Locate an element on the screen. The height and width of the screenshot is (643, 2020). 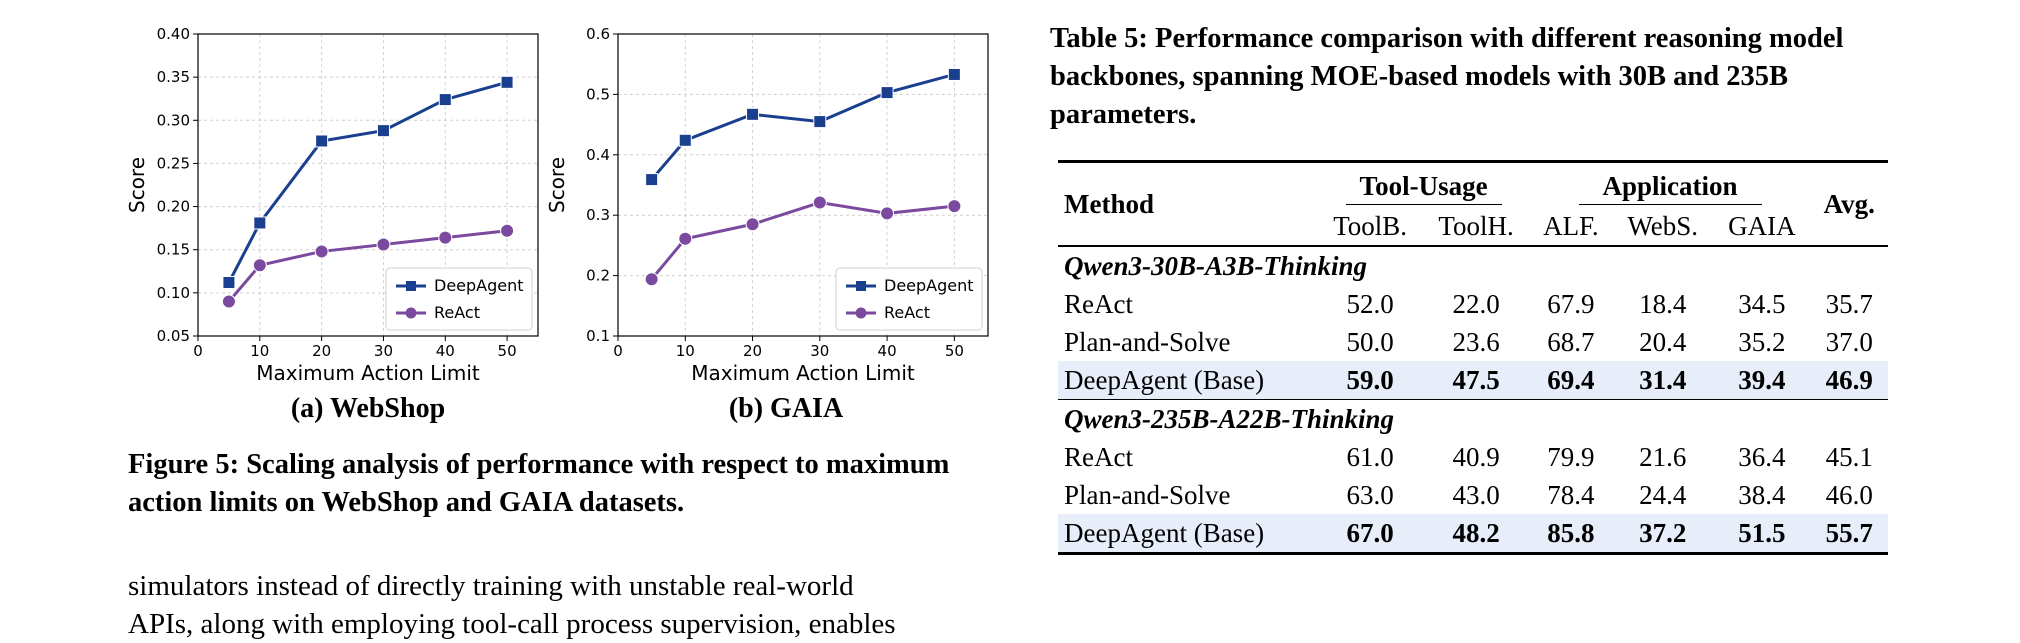
table-row: ReAct 61.0 40.9 79.9 21.6 36.4 45.1 is located at coordinates (1473, 457).